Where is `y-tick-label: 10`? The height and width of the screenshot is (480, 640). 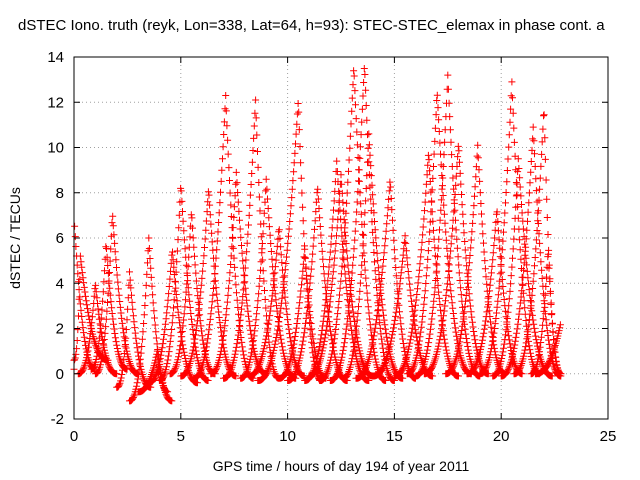
y-tick-label: 10 is located at coordinates (55, 148).